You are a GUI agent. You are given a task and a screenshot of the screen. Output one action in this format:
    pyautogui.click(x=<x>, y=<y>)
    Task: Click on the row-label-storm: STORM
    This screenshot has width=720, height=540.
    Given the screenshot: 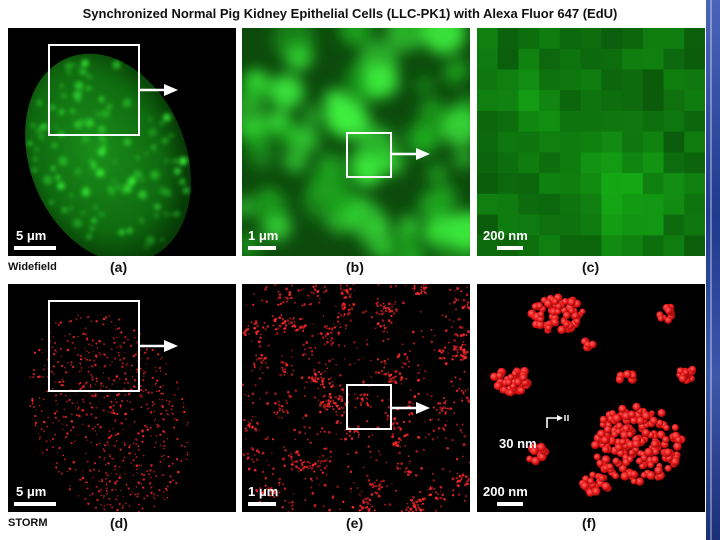 What is the action you would take?
    pyautogui.click(x=28, y=523)
    